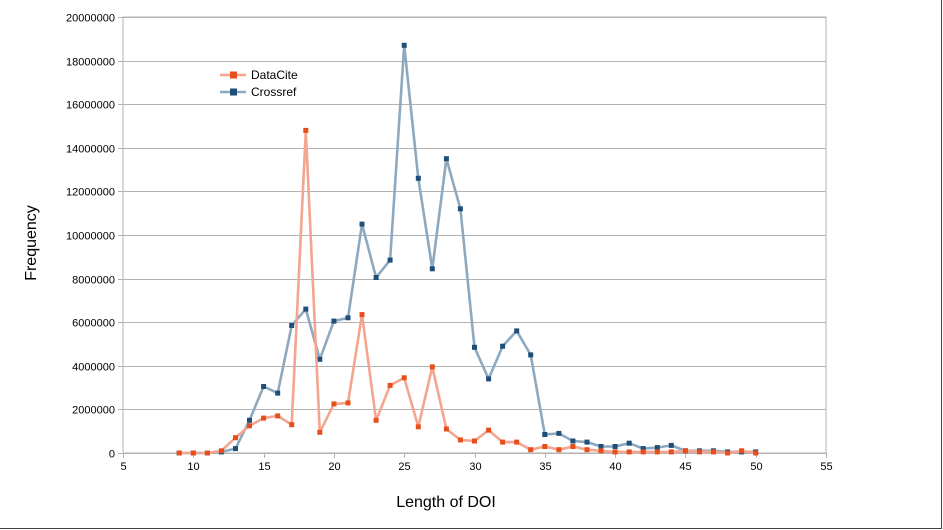 This screenshot has width=943, height=530. What do you see at coordinates (193, 467) in the screenshot?
I see `x-tick-label: 10` at bounding box center [193, 467].